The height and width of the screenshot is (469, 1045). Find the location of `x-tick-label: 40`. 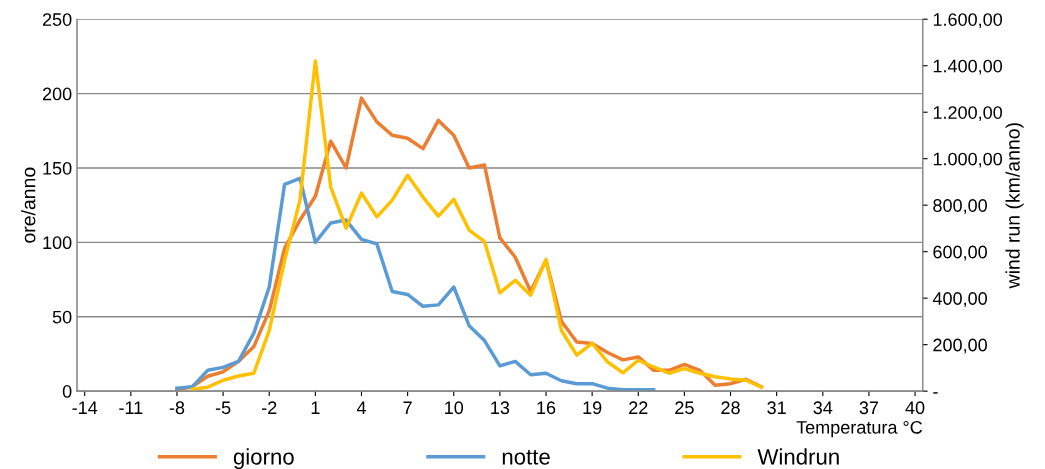

x-tick-label: 40 is located at coordinates (915, 408).